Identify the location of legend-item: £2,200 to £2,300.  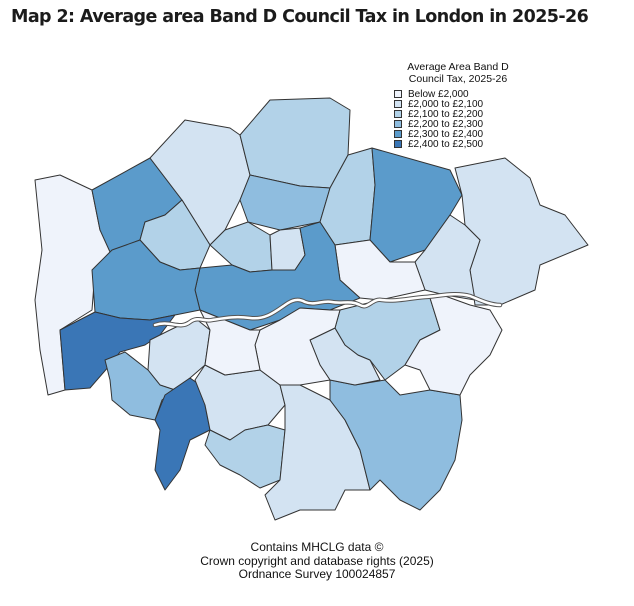
(461, 124).